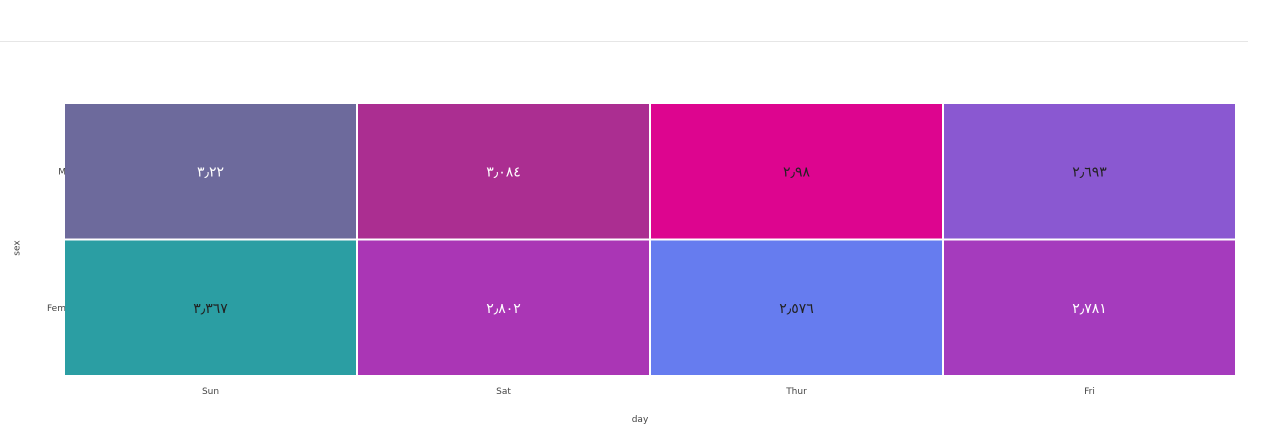 This screenshot has height=432, width=1280. I want to click on x-tick-label: Sun, so click(210, 392).